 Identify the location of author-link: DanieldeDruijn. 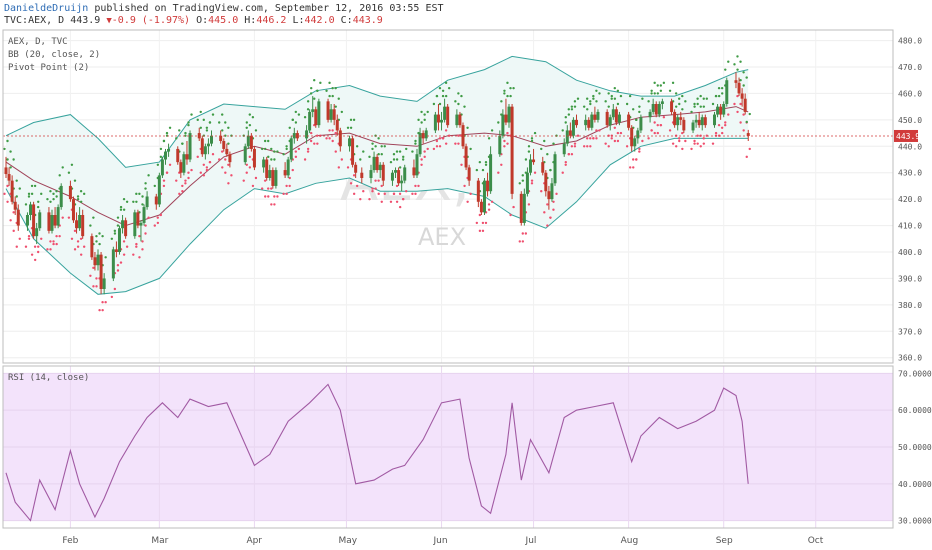
(46, 8).